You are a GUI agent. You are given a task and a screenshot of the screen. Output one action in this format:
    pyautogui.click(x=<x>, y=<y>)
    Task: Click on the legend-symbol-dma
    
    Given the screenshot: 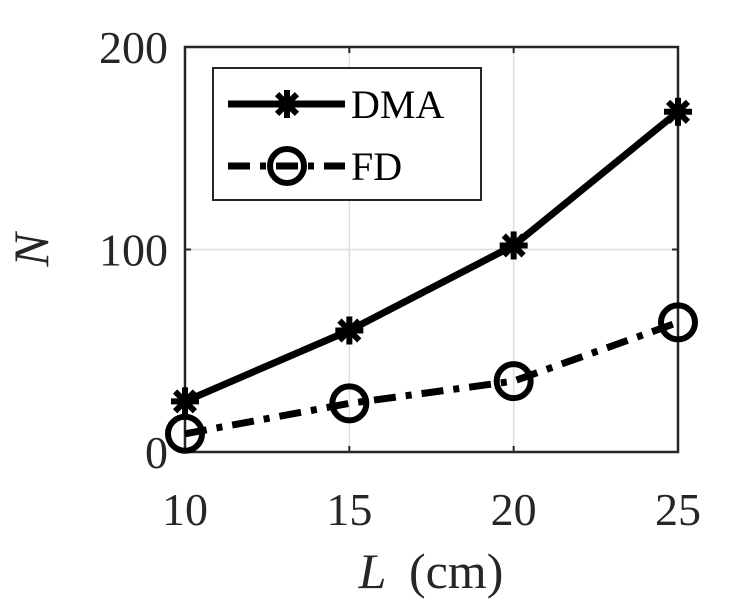 What is the action you would take?
    pyautogui.click(x=287, y=104)
    